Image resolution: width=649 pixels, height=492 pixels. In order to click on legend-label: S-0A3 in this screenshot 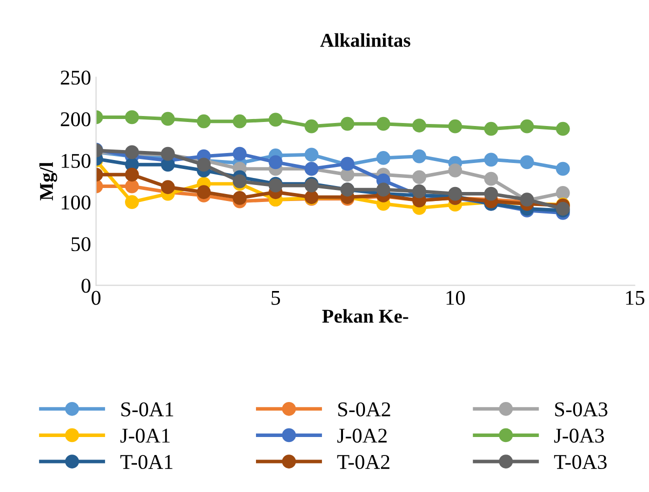, I will do `click(581, 409)`.